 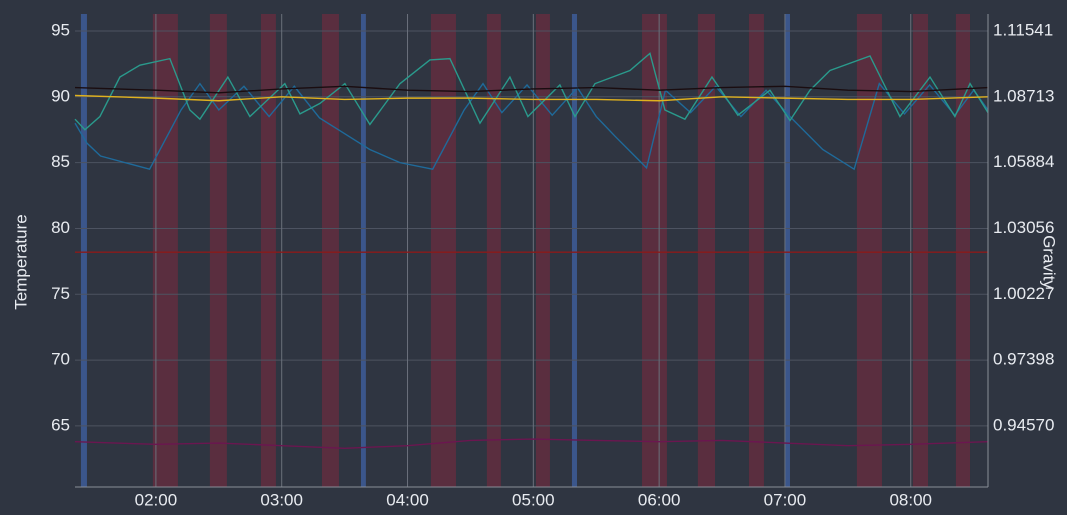 What do you see at coordinates (1023, 359) in the screenshot?
I see `y2-tick-label: 0.97398` at bounding box center [1023, 359].